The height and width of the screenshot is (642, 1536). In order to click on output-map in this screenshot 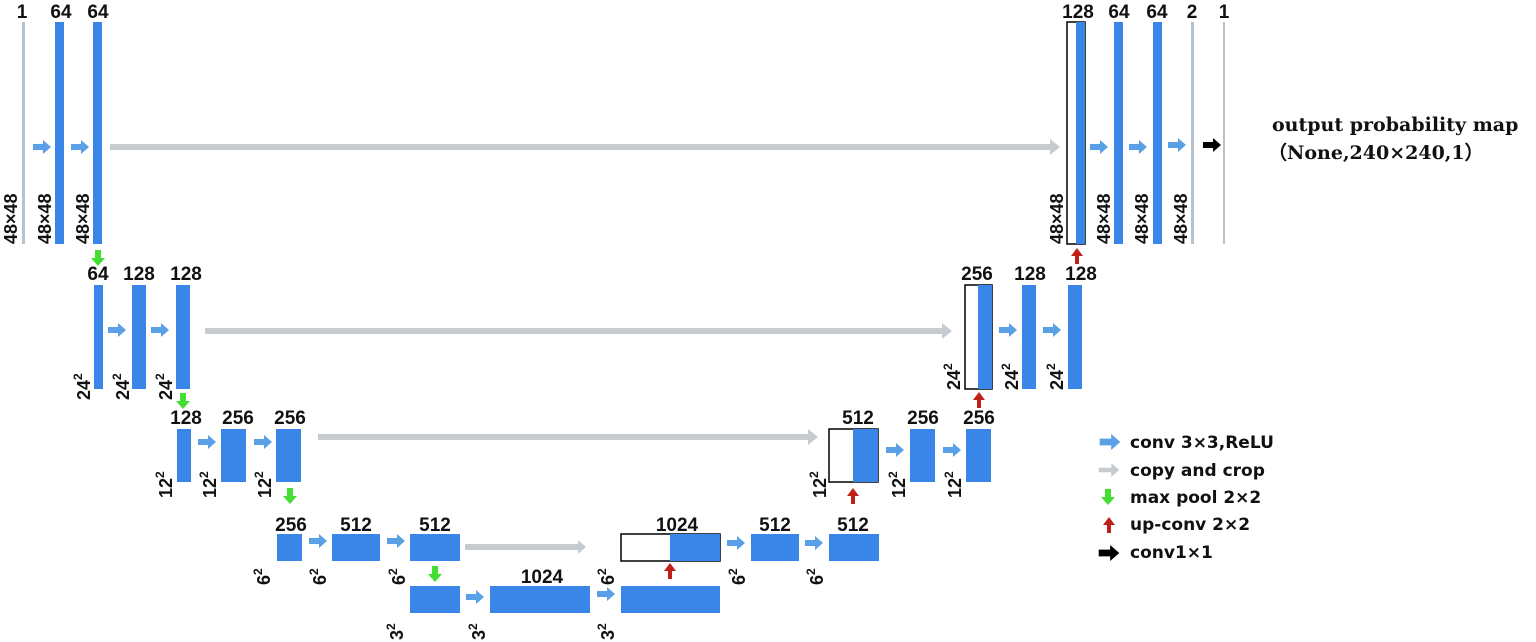, I will do `click(1224, 133)`.